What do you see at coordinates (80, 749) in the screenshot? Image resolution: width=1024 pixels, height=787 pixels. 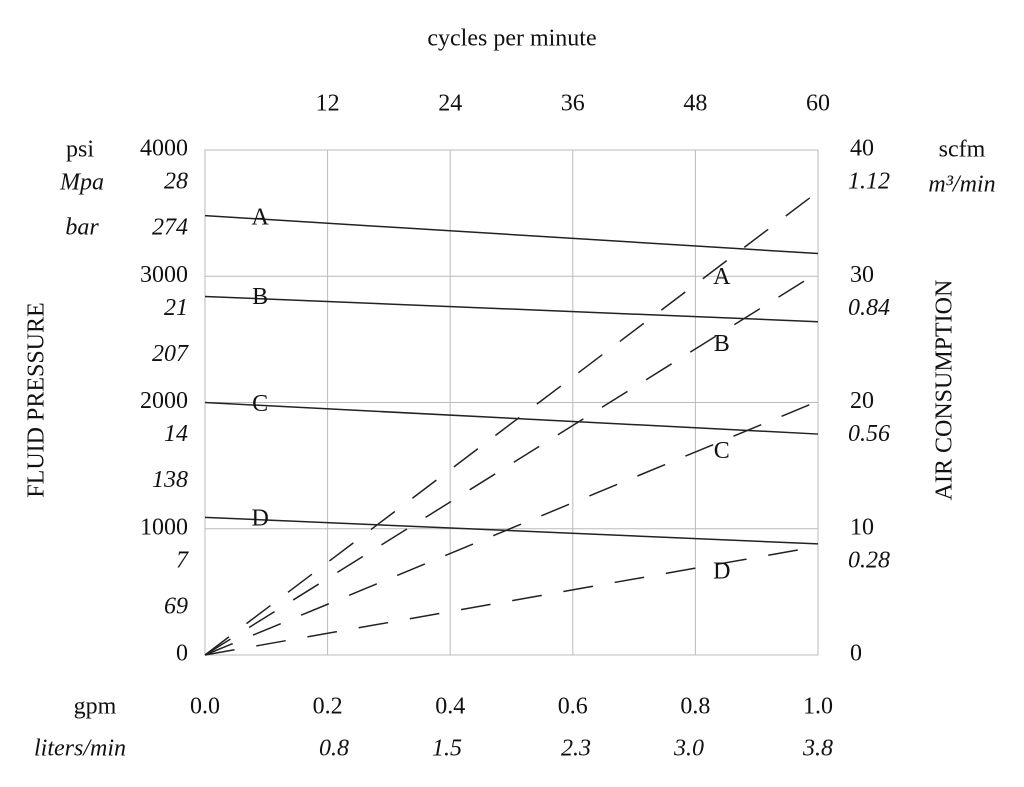 I see `x2-axis-title: liters/min` at bounding box center [80, 749].